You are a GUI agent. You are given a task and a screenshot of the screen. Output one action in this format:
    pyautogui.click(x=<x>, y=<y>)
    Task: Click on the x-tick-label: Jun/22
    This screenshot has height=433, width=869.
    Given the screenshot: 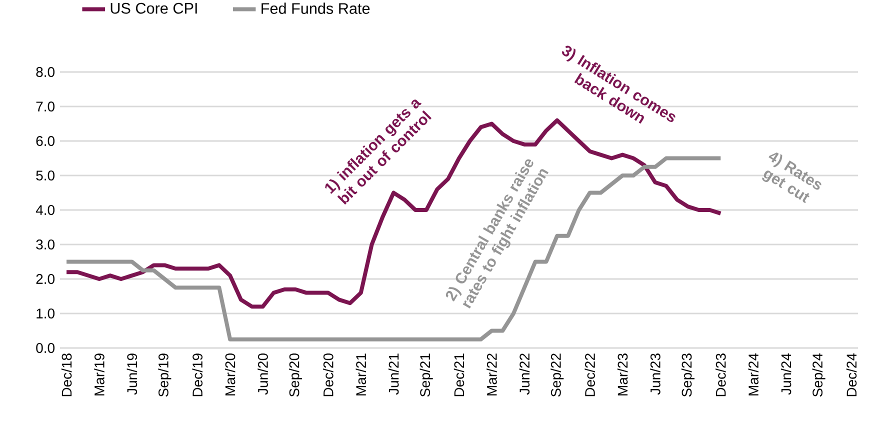 What is the action you would take?
    pyautogui.click(x=524, y=374)
    